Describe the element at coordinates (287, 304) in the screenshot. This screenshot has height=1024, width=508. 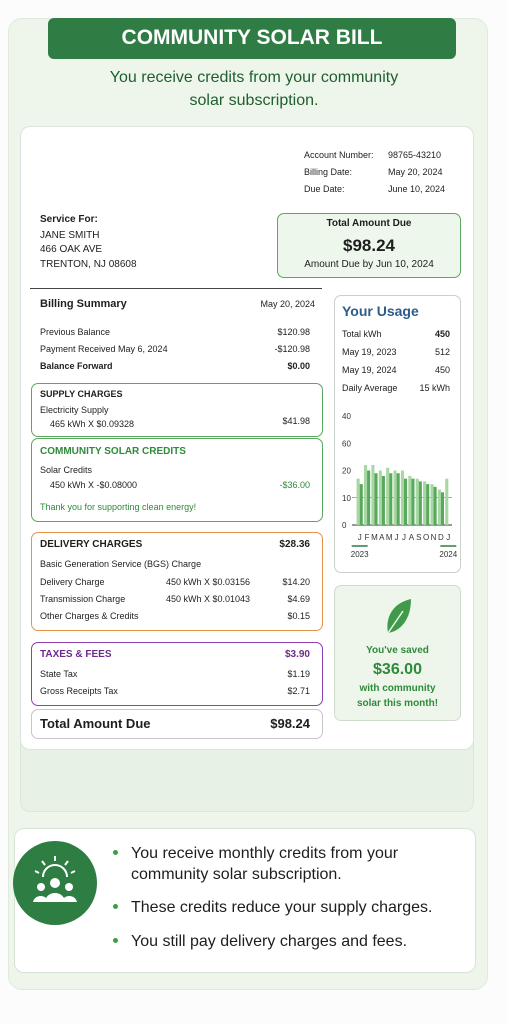
I see `summary-date: May 20, 2024` at that location.